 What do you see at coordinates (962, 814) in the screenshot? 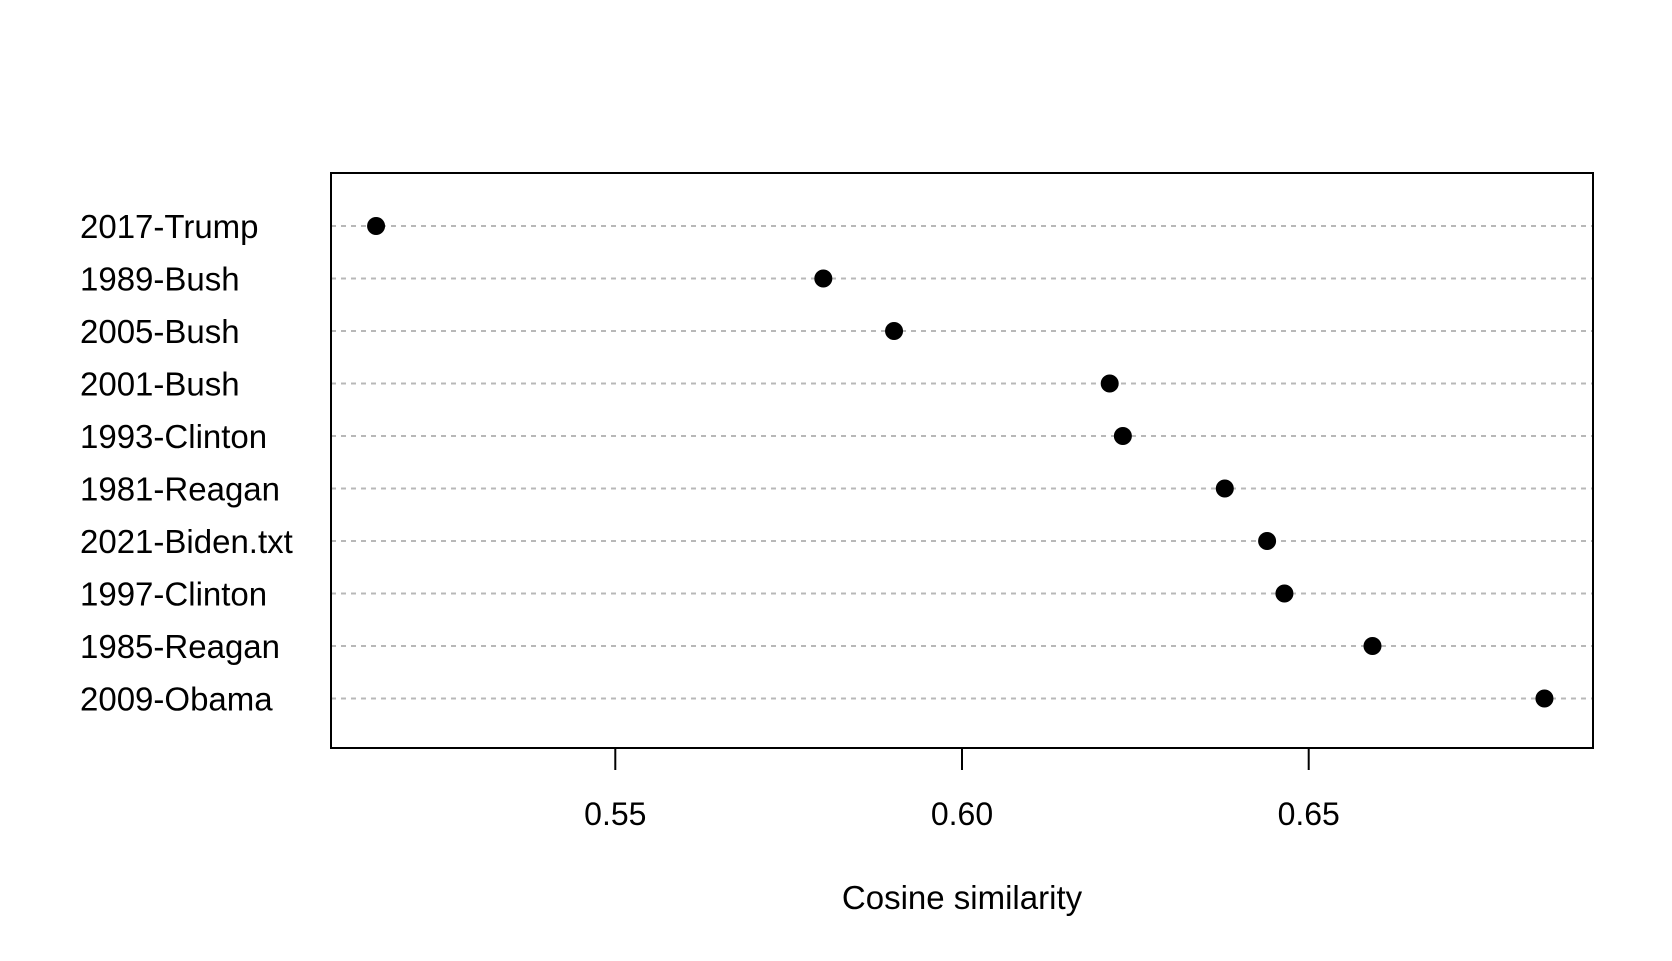
I see `x-tick-label: 0.60` at bounding box center [962, 814].